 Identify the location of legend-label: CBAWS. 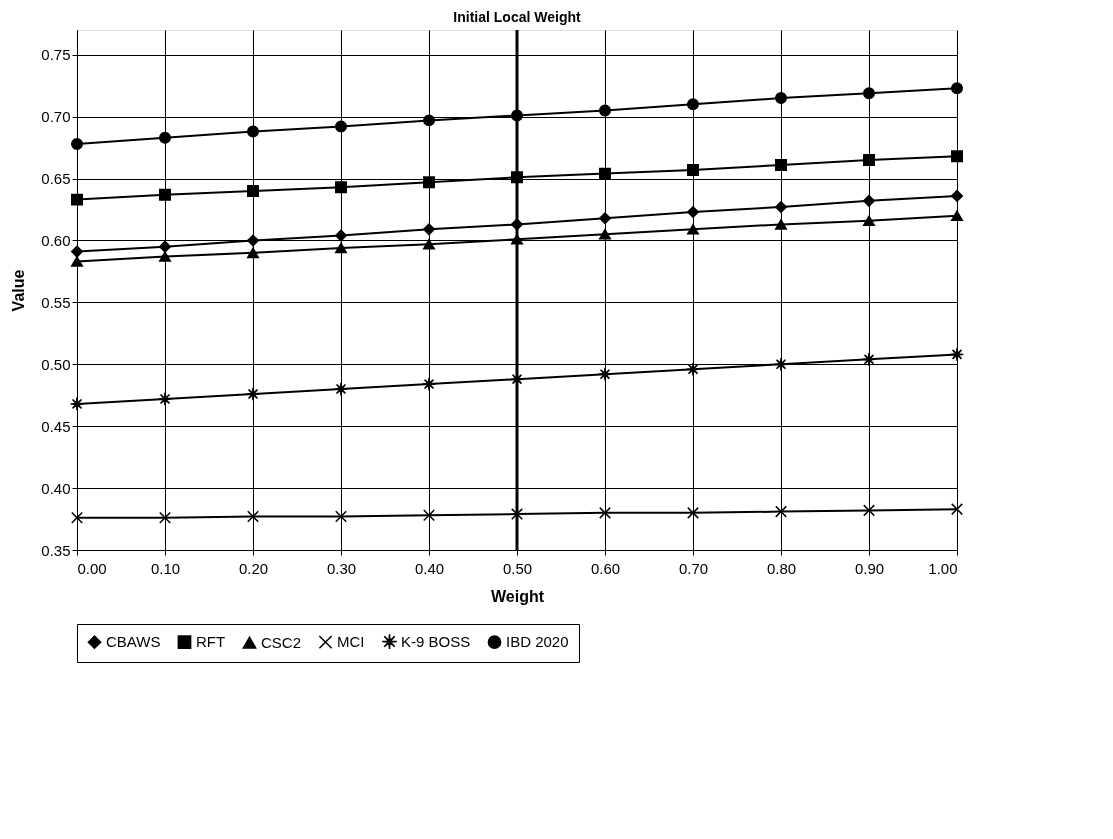
(133, 642).